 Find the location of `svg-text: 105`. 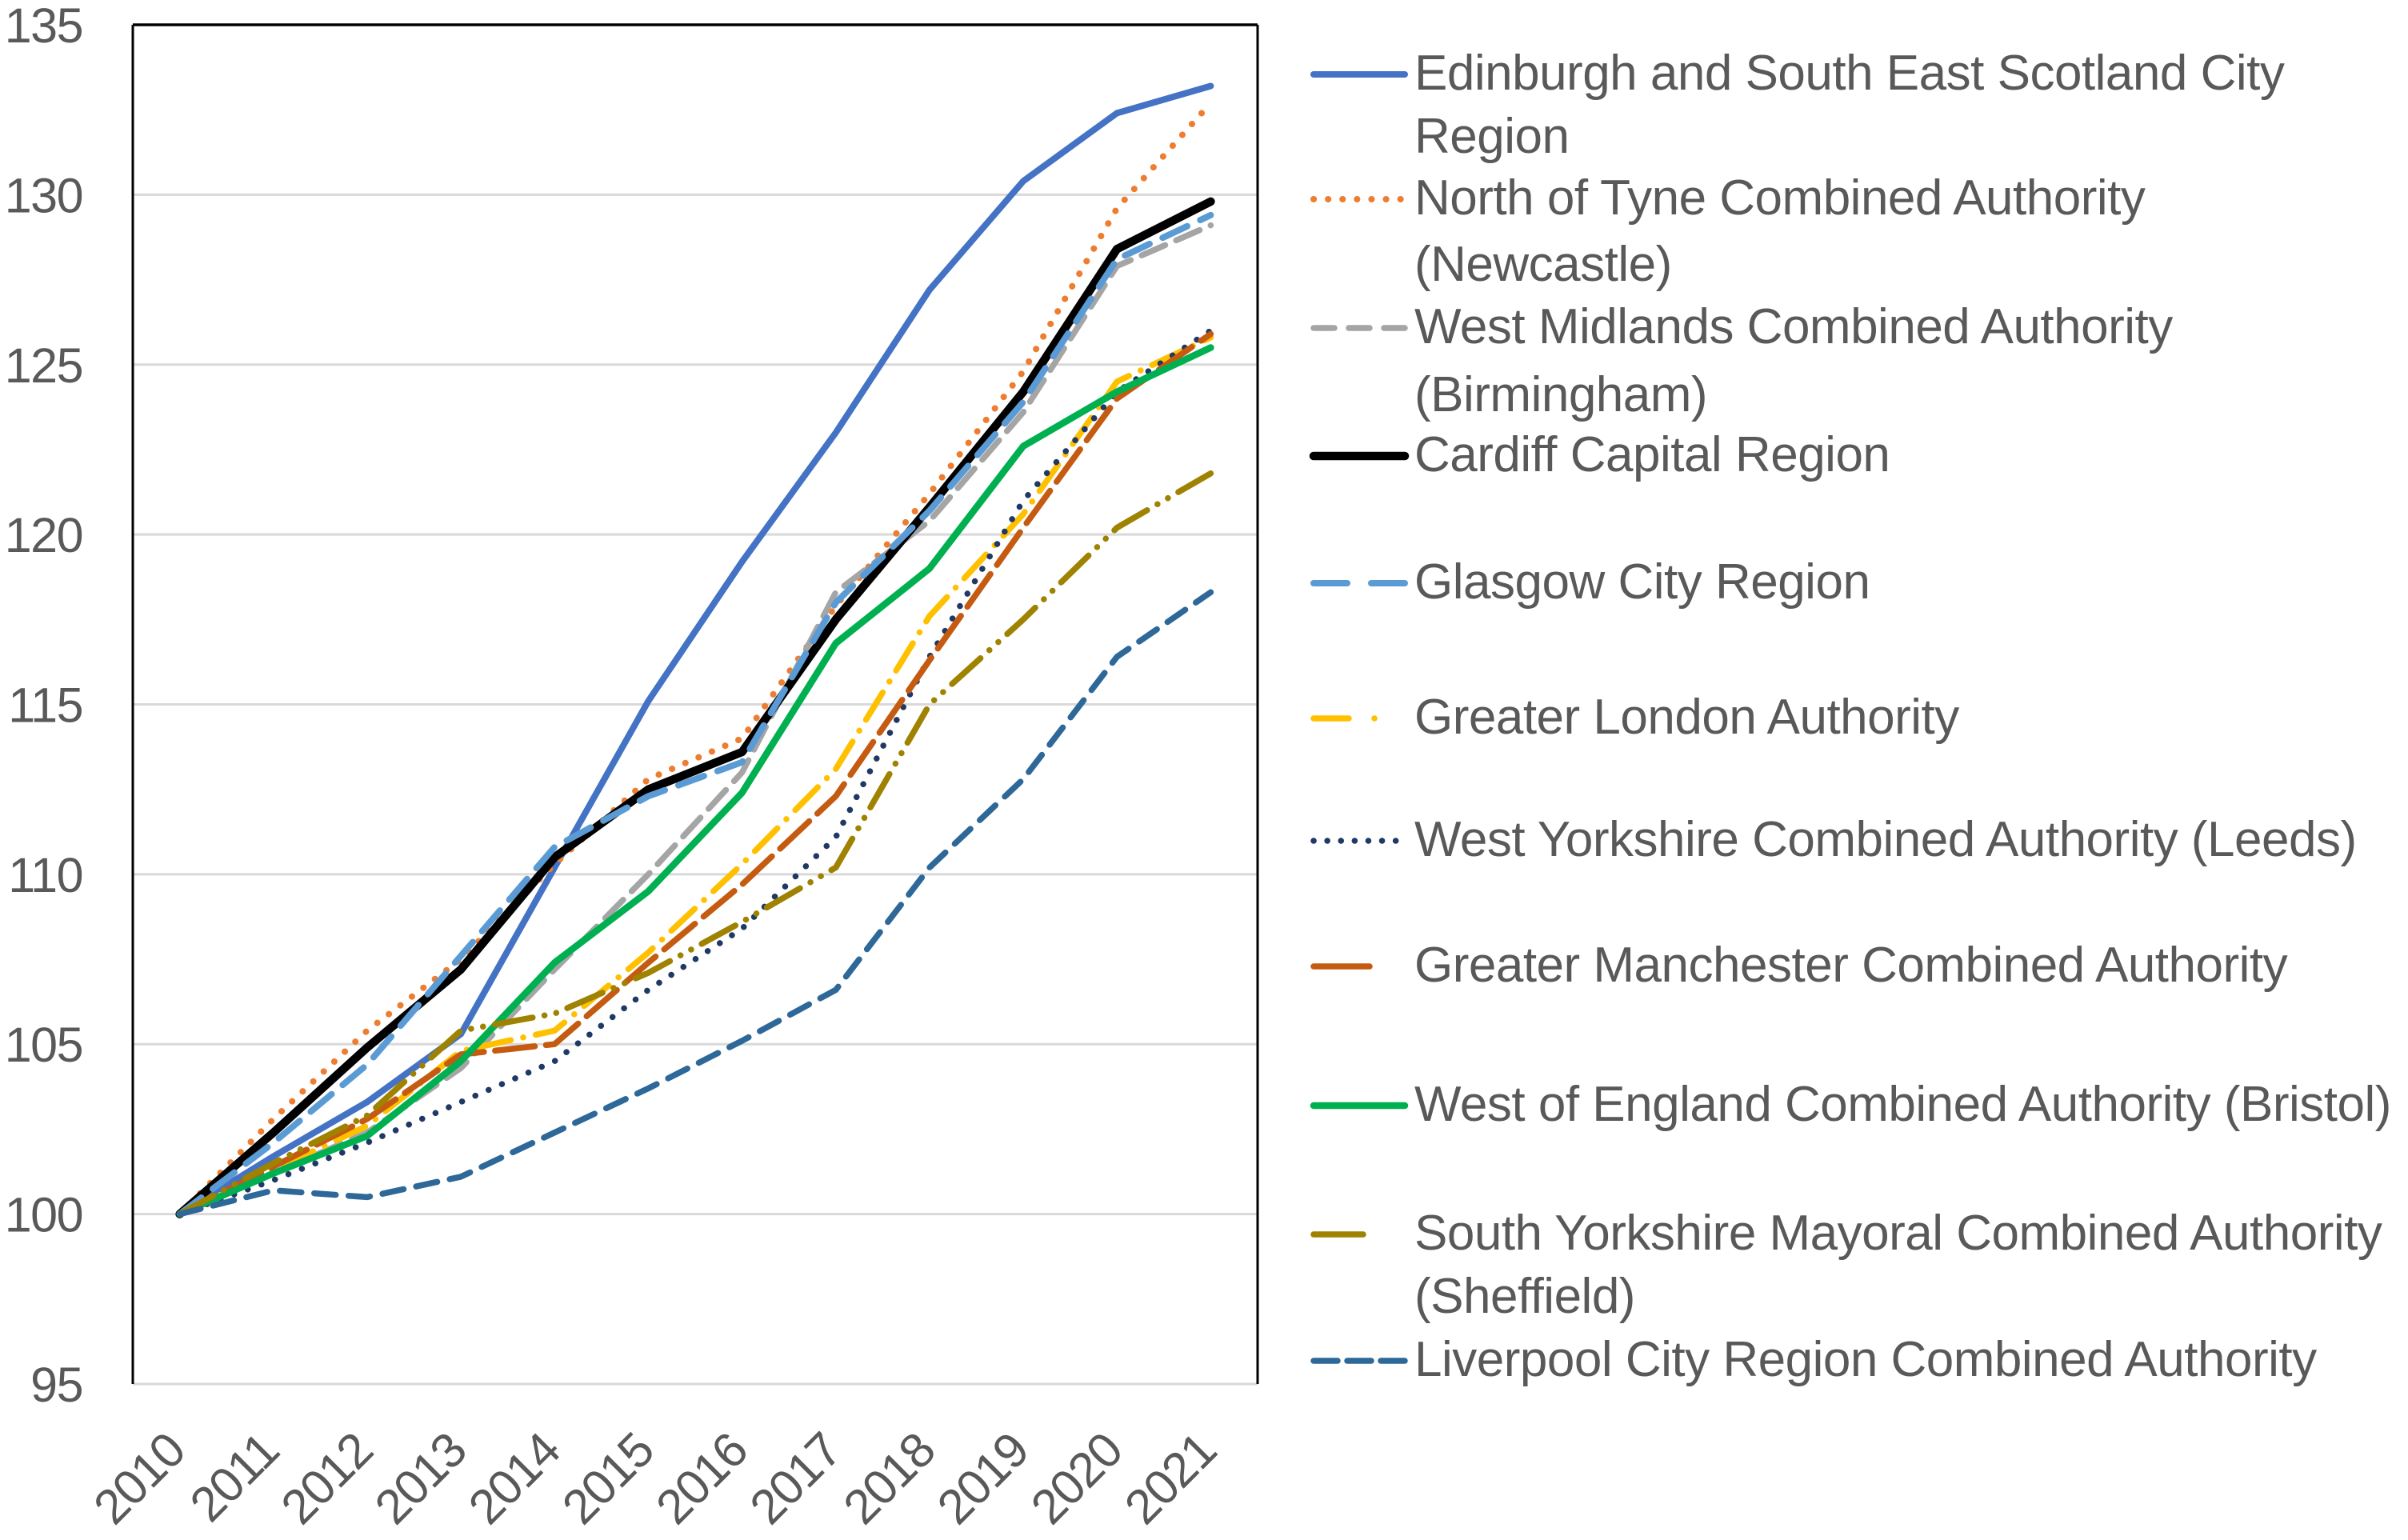

svg-text: 105 is located at coordinates (43, 1045).